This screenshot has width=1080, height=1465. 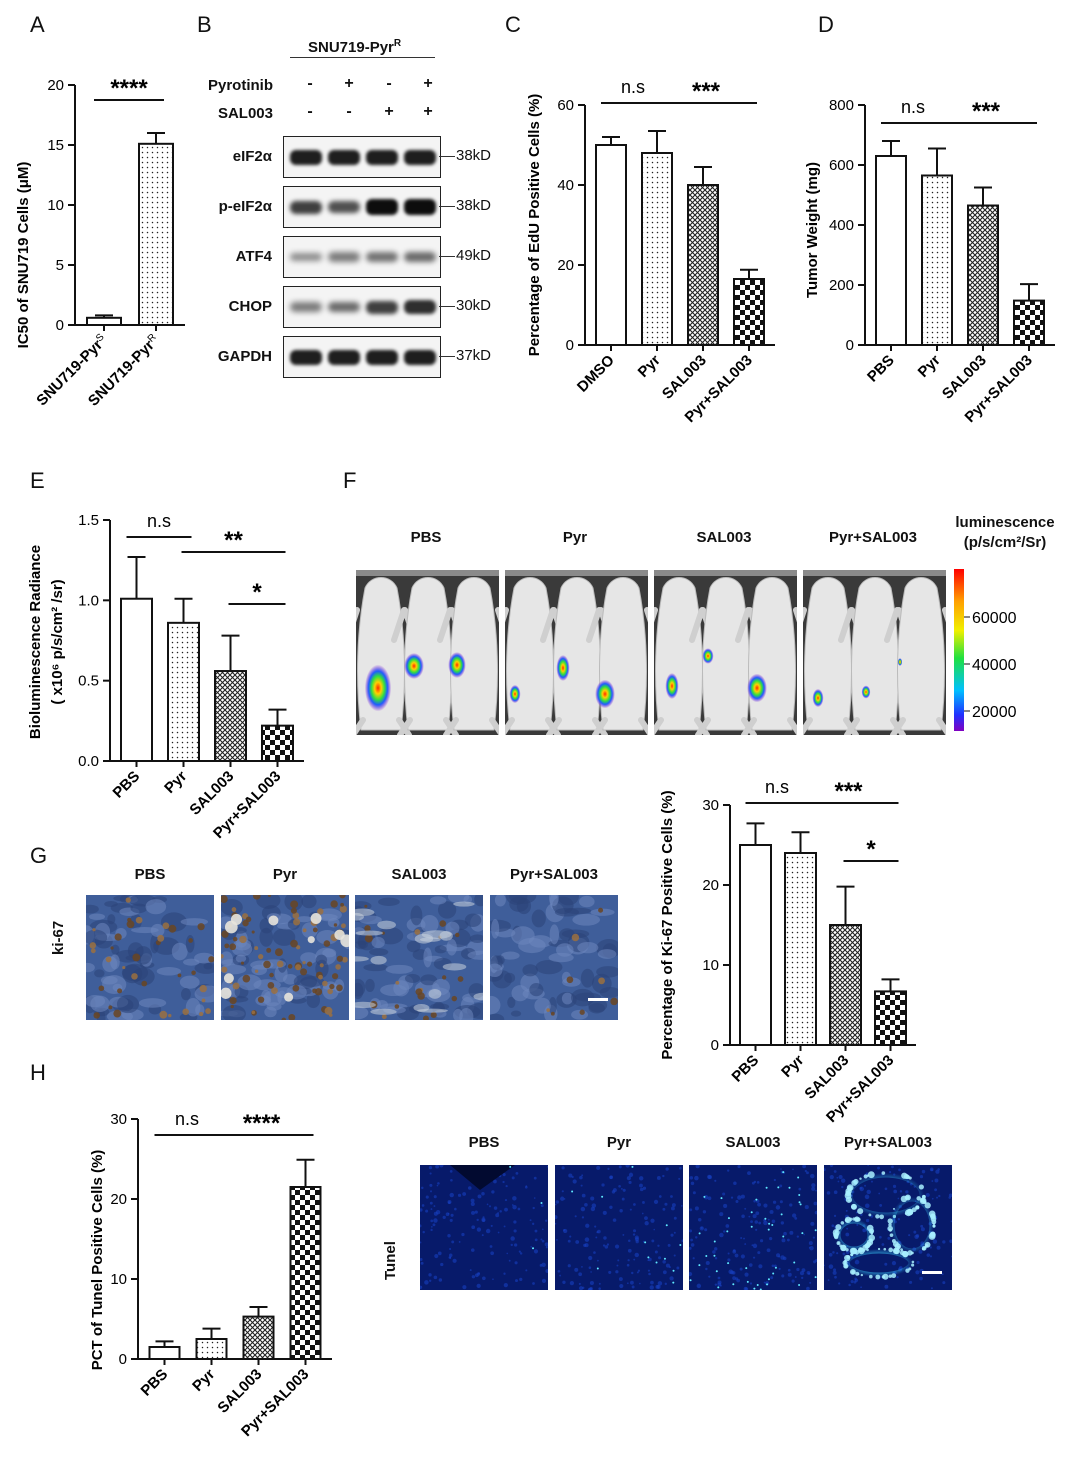 What do you see at coordinates (598, 999) in the screenshot?
I see `scale-bar` at bounding box center [598, 999].